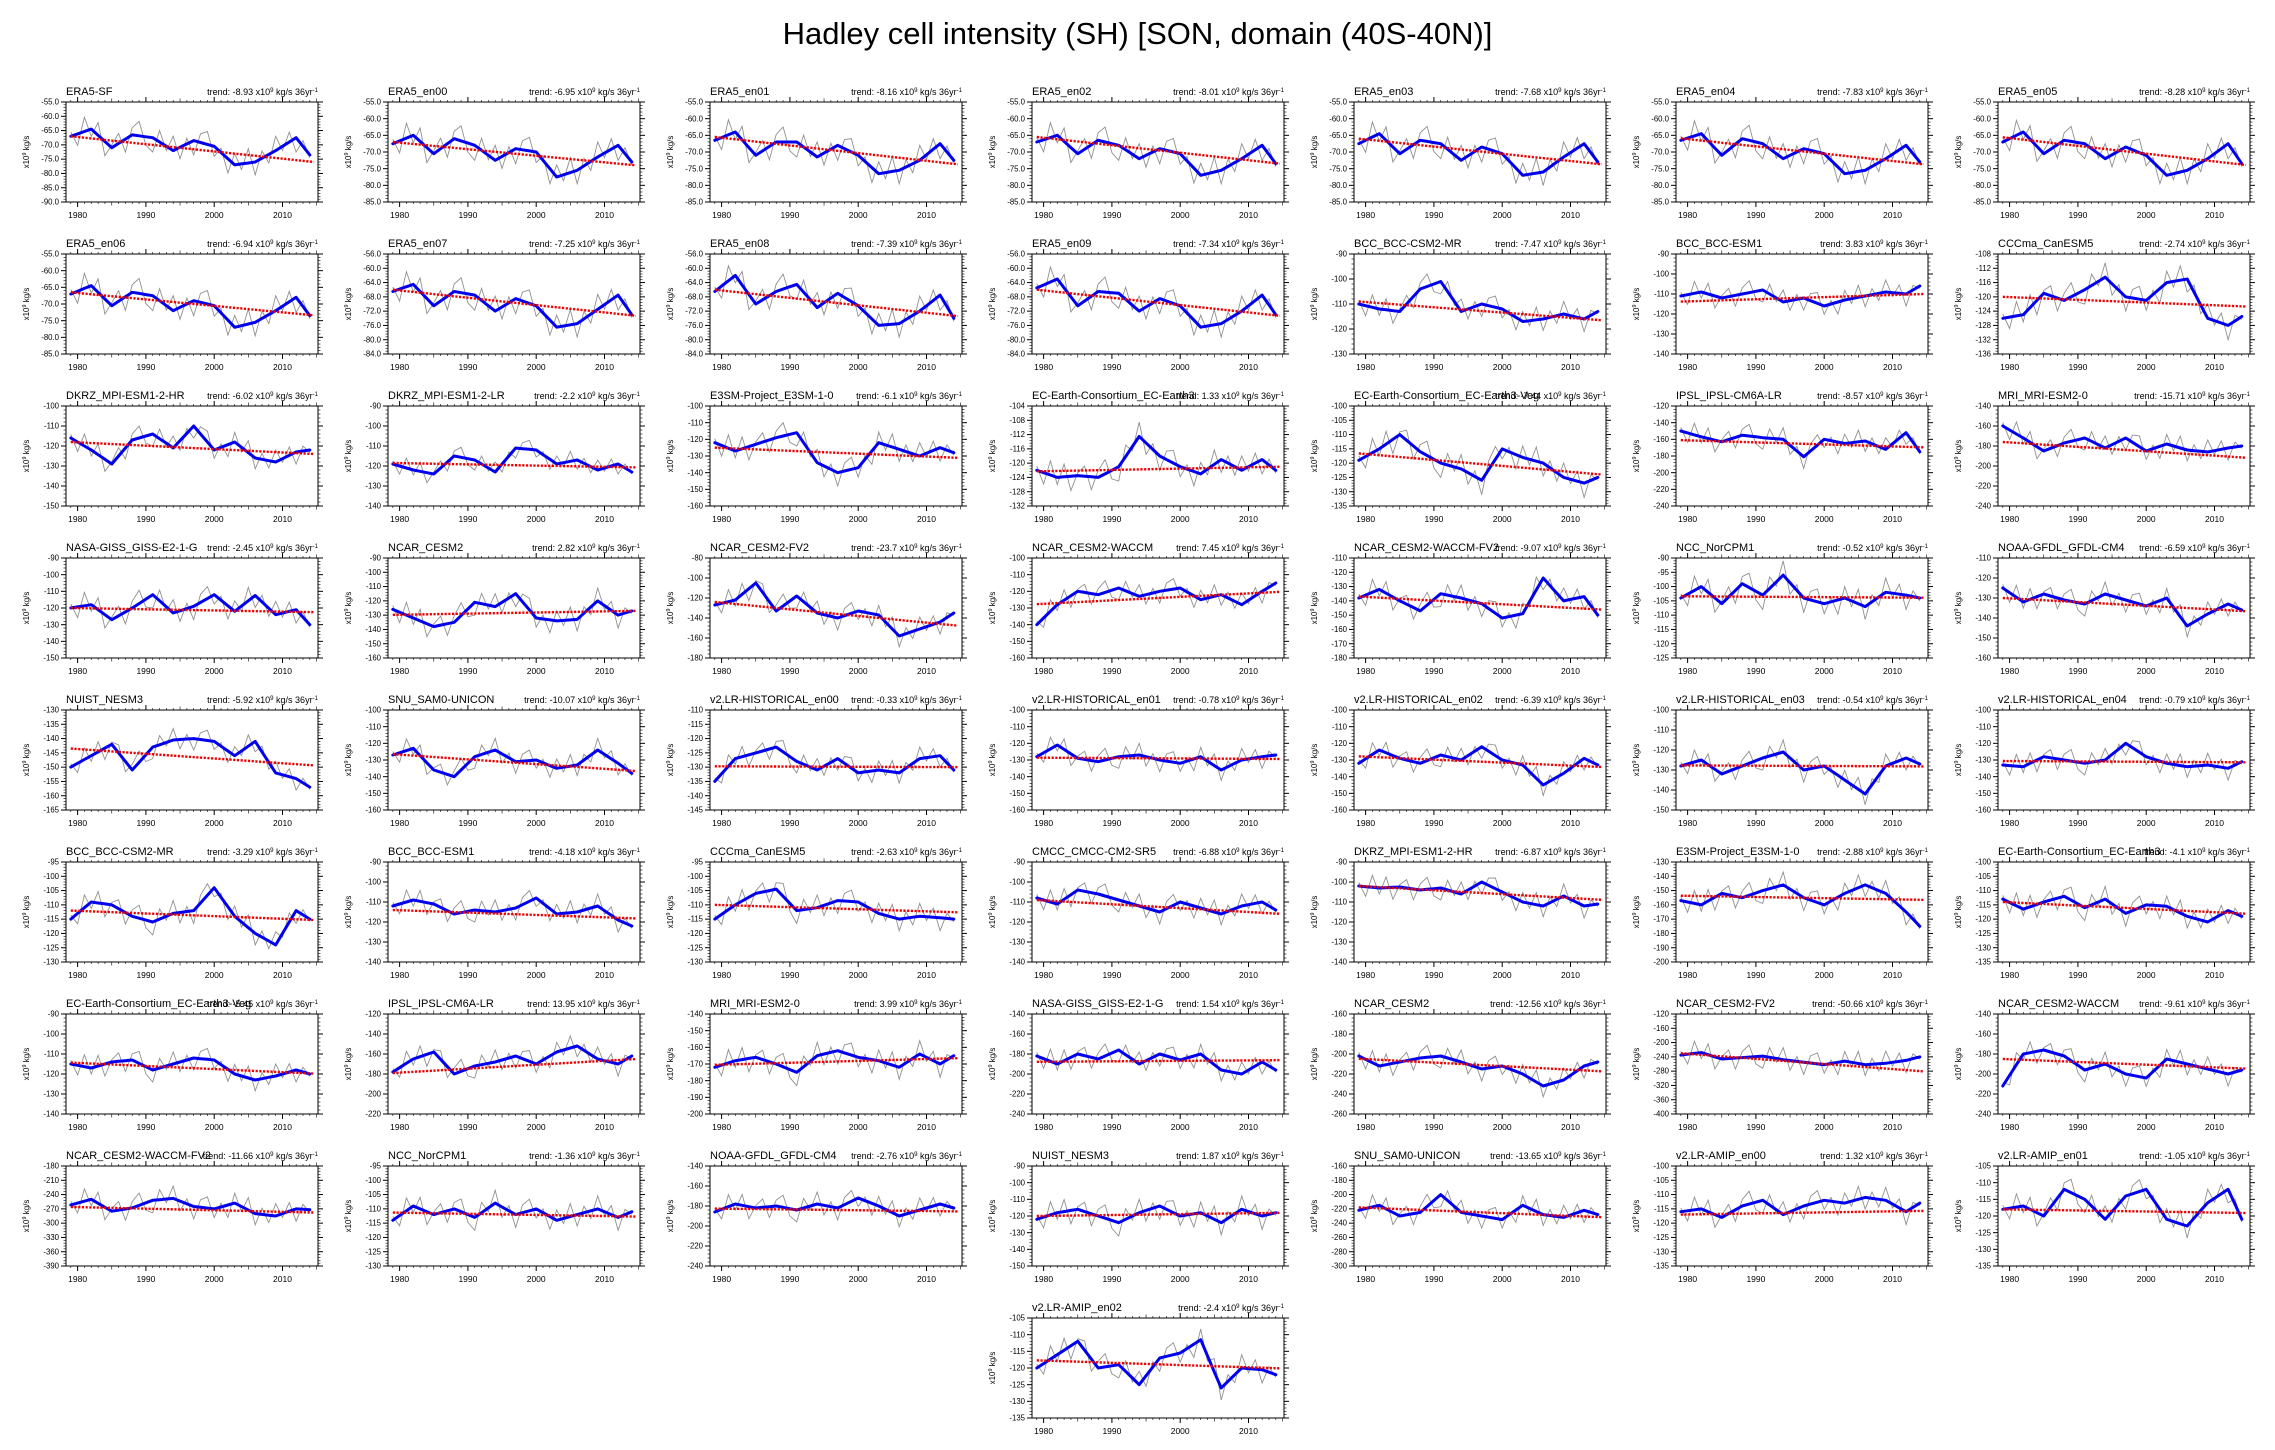  Describe the element at coordinates (585, 244) in the screenshot. I see `trend-label: trend: -7.25 x109 kg/s 36yr-1` at that location.